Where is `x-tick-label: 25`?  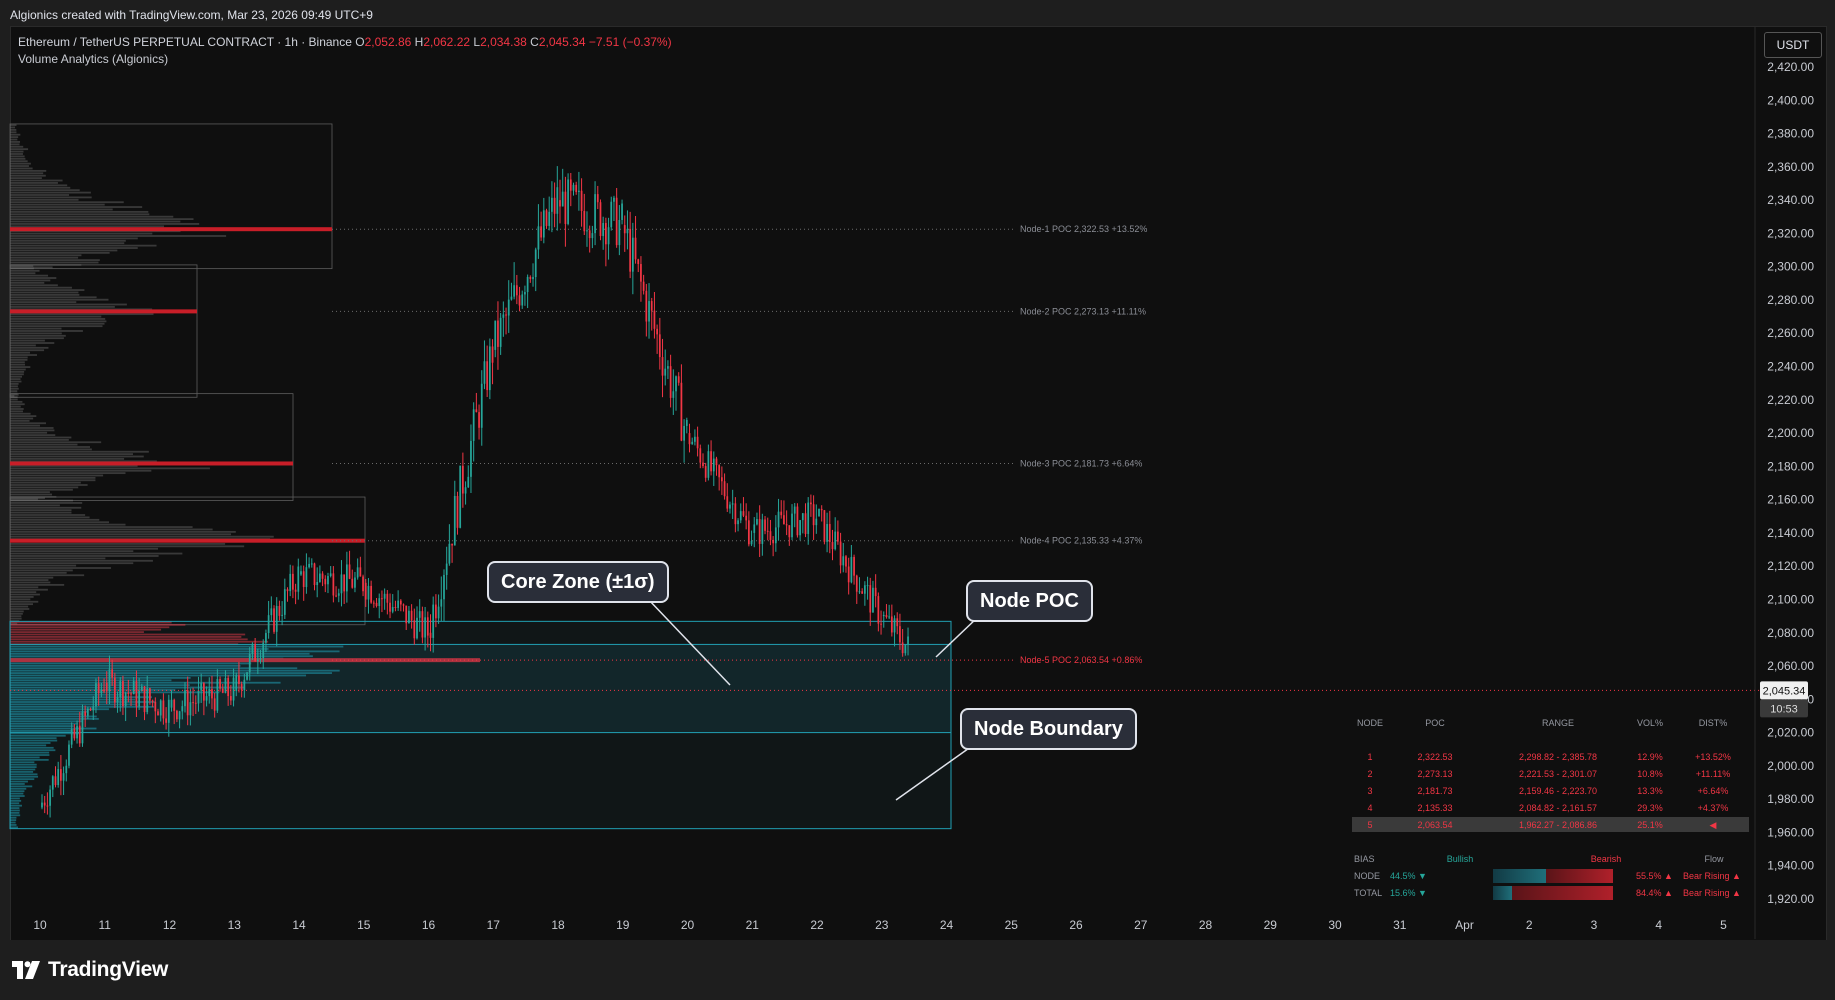
x-tick-label: 25 is located at coordinates (1012, 925).